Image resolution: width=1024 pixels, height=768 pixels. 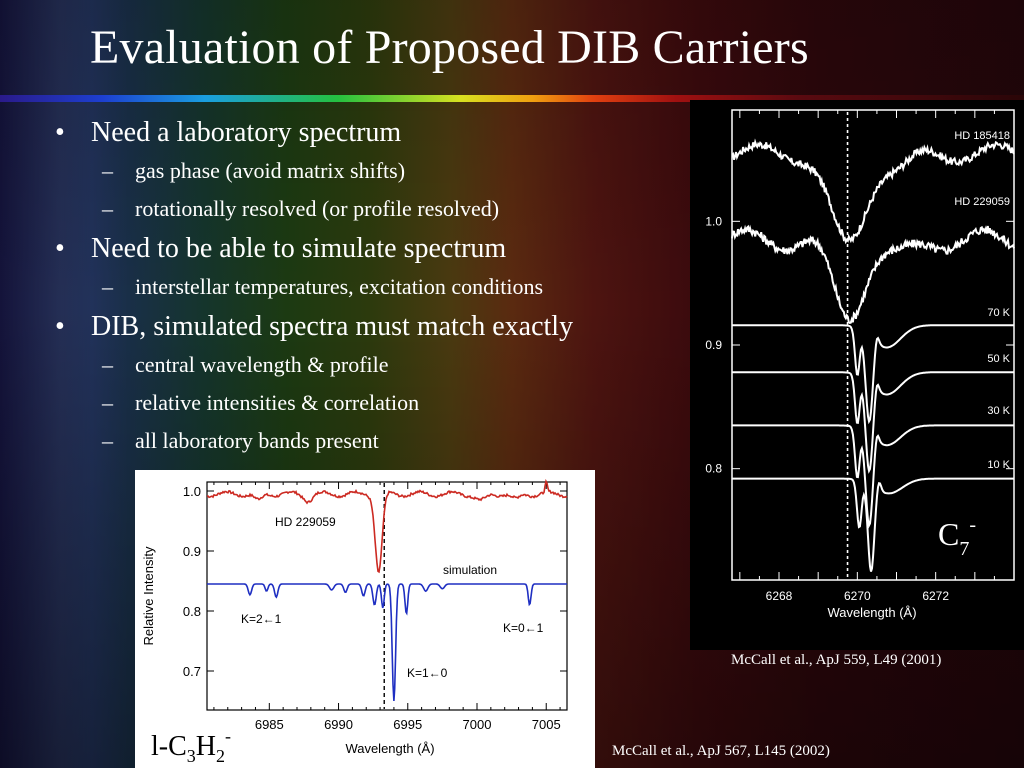 What do you see at coordinates (299, 248) in the screenshot?
I see `bullet-text: Need to be able to simulate spectrum` at bounding box center [299, 248].